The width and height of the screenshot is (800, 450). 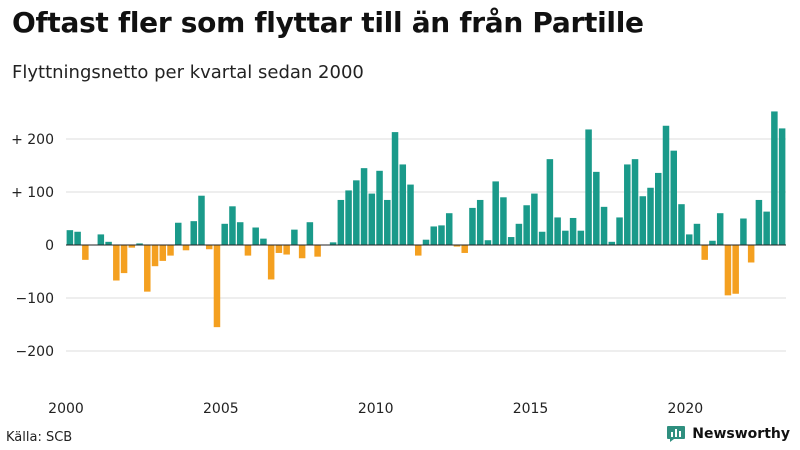 What do you see at coordinates (32, 193) in the screenshot?
I see `y-tick-label: + 100` at bounding box center [32, 193].